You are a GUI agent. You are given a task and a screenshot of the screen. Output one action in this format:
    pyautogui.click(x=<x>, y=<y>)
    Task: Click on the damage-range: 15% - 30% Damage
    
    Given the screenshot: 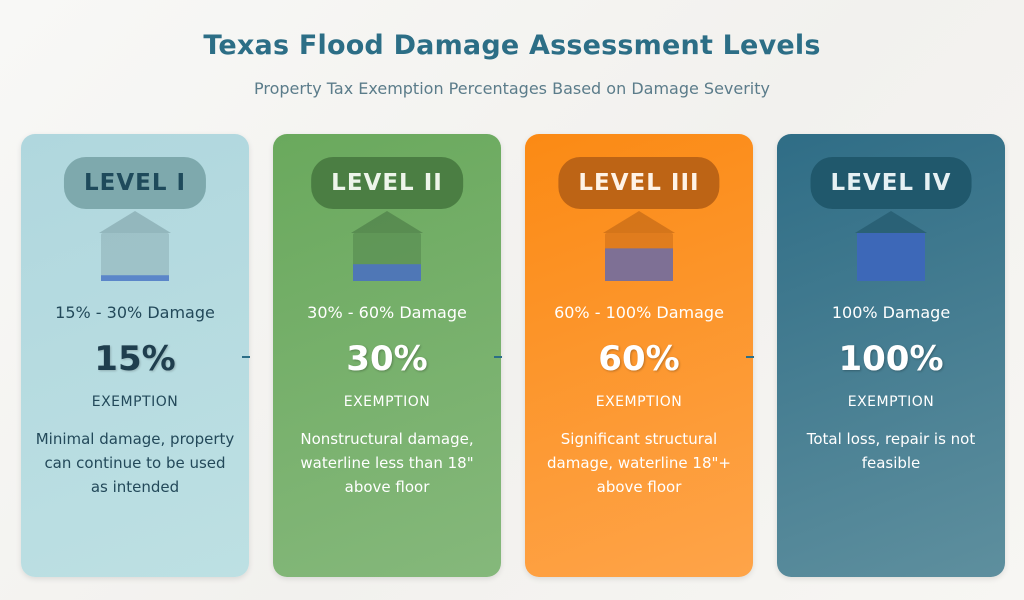 What is the action you would take?
    pyautogui.click(x=135, y=312)
    